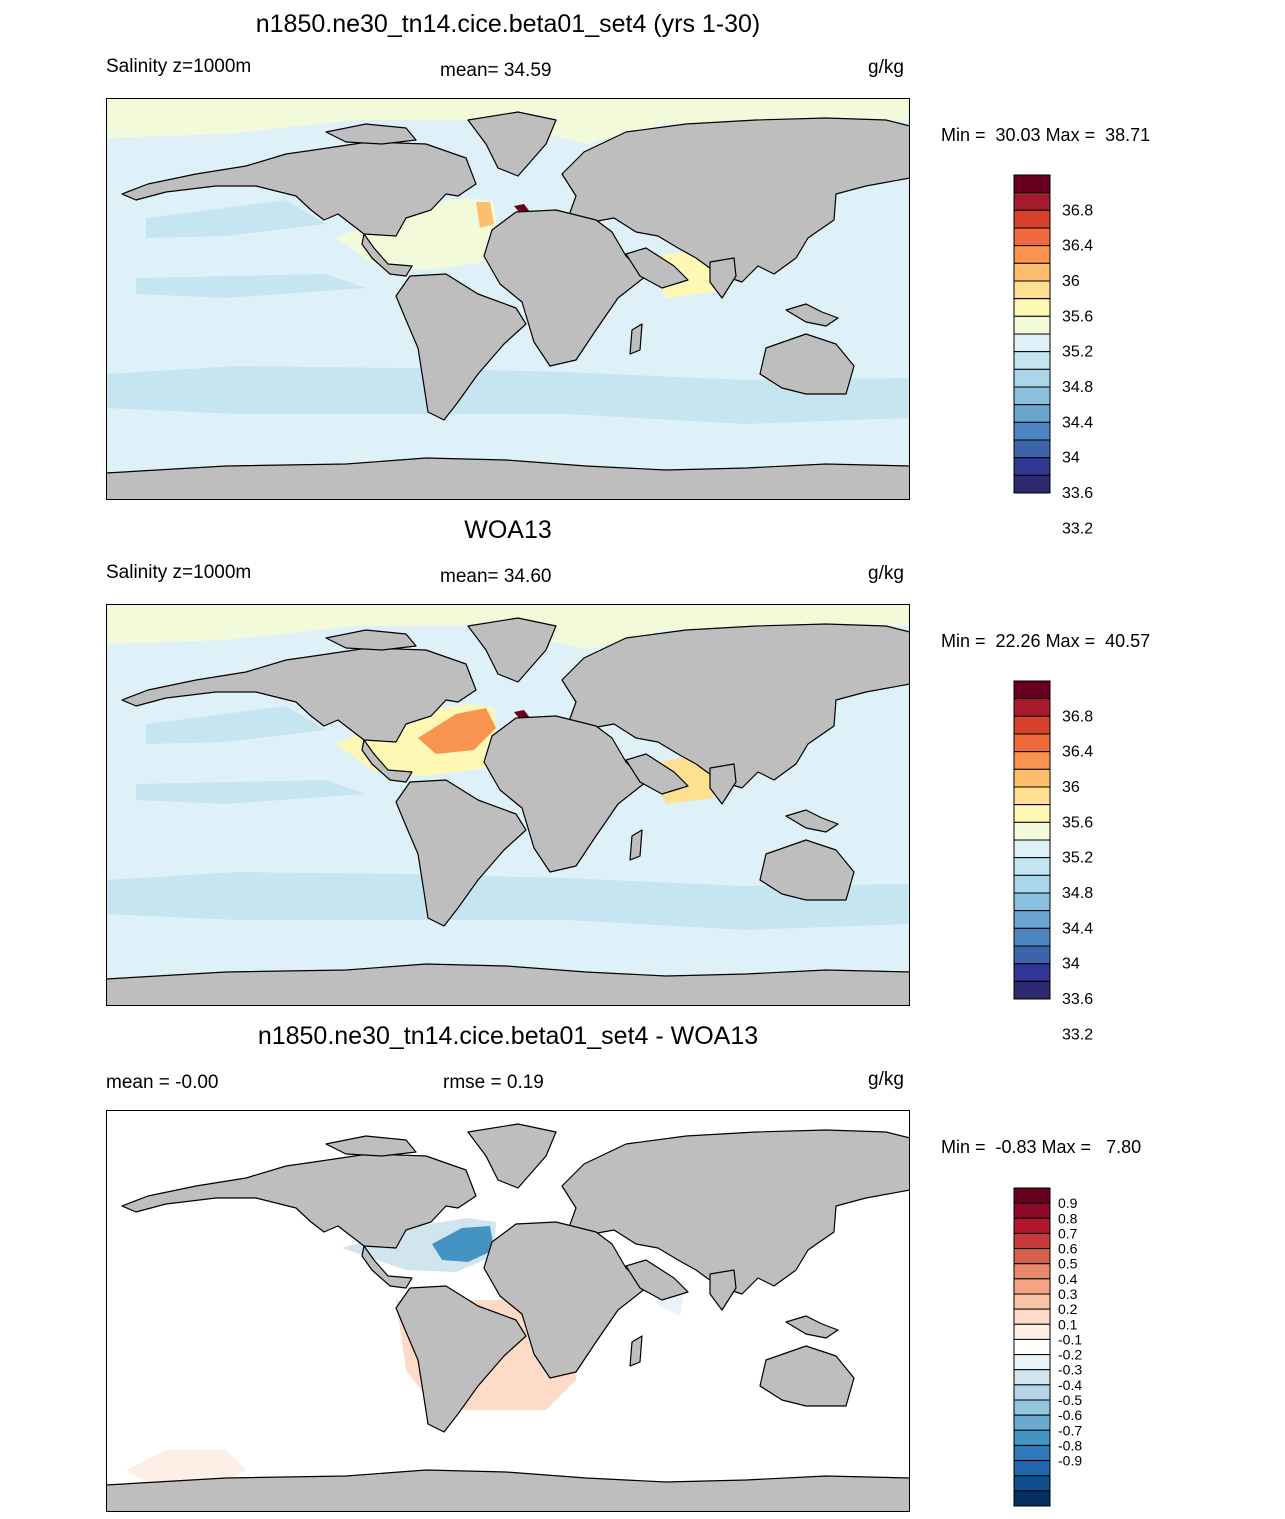 This screenshot has width=1285, height=1519. Describe the element at coordinates (1077, 893) in the screenshot. I see `colorbar-tick-label: 34.8` at that location.